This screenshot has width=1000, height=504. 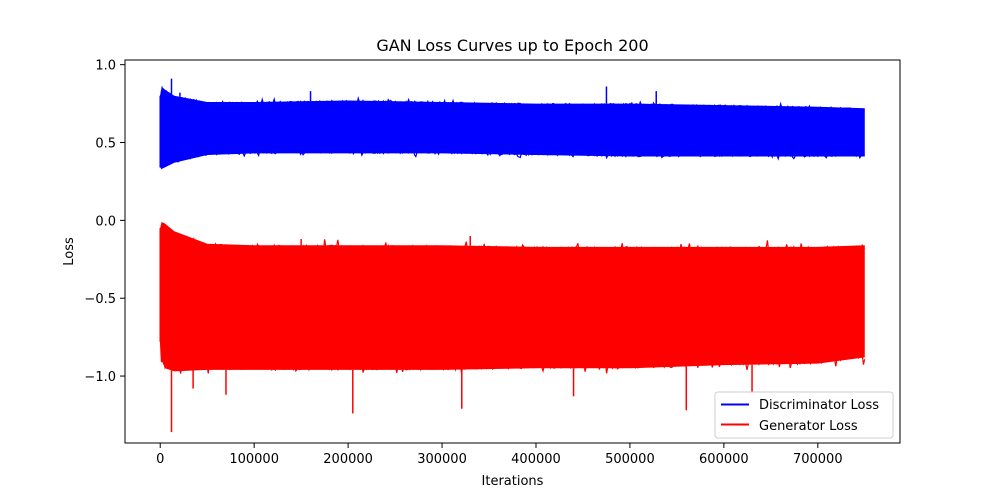 I want to click on y-tick-label: 0.5, so click(x=105, y=144).